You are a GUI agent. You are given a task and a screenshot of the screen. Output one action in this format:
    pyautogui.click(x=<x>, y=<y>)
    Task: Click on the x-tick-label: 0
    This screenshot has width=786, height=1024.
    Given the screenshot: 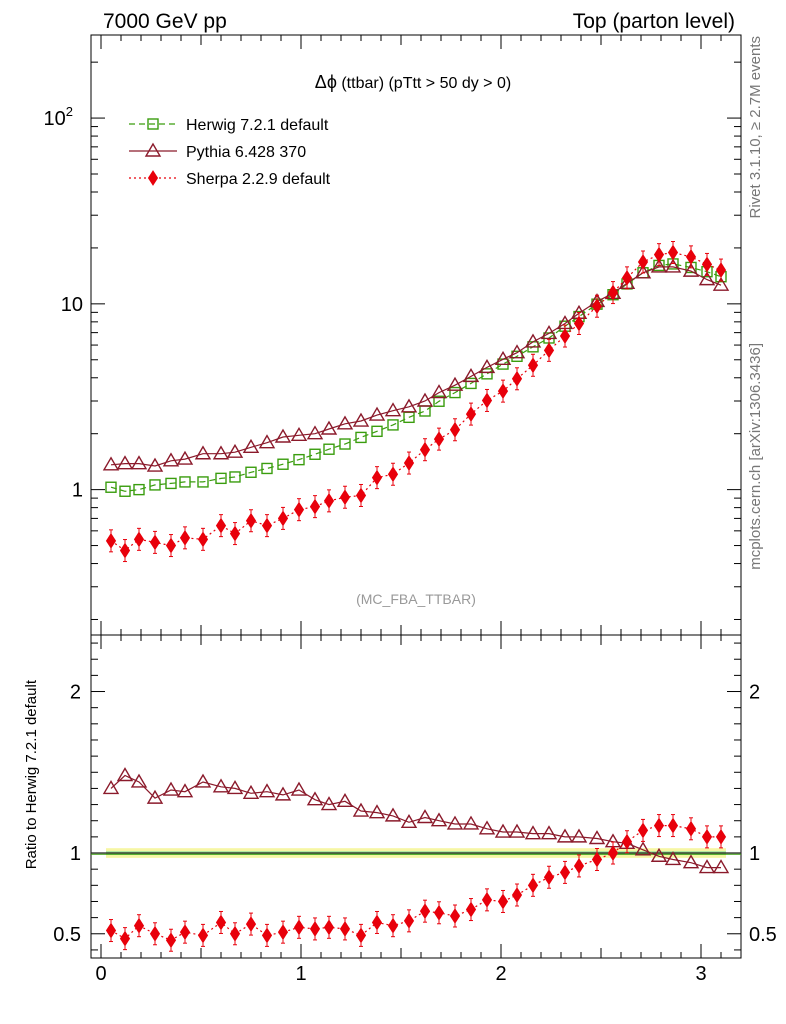 What is the action you would take?
    pyautogui.click(x=100, y=974)
    